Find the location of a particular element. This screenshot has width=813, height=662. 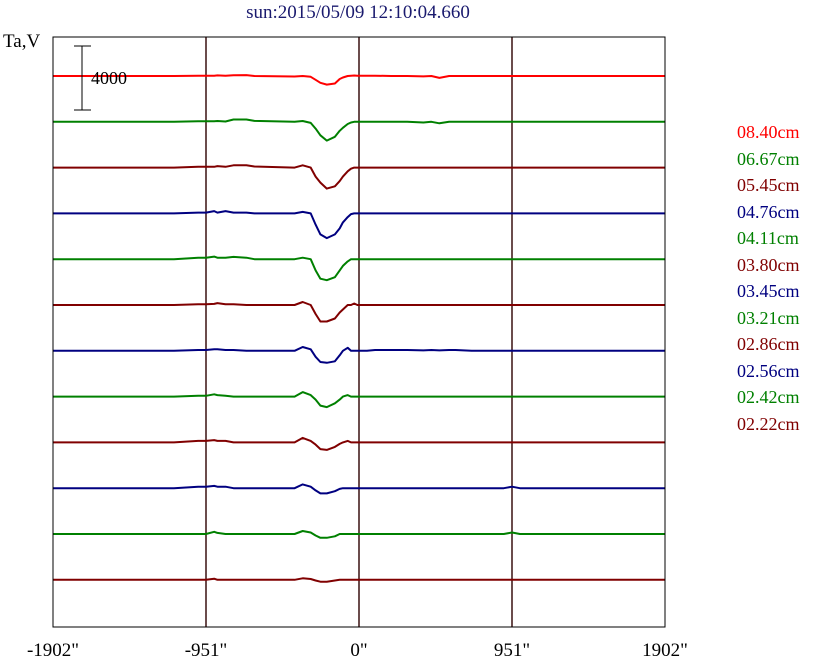

series-line-05.45cm is located at coordinates (359, 177).